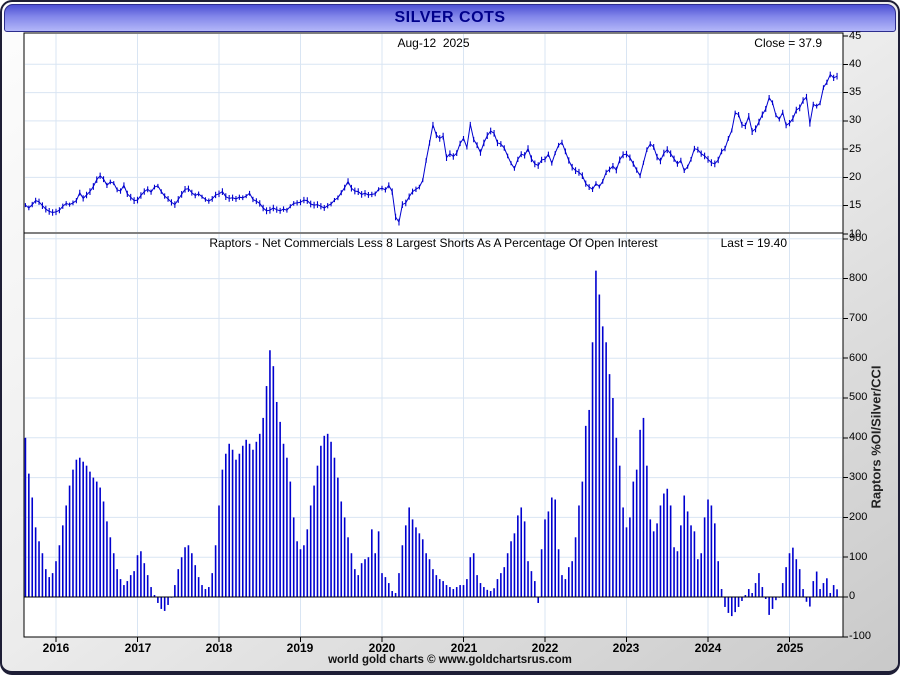  What do you see at coordinates (855, 234) in the screenshot?
I see `price-axis-tick: 10` at bounding box center [855, 234].